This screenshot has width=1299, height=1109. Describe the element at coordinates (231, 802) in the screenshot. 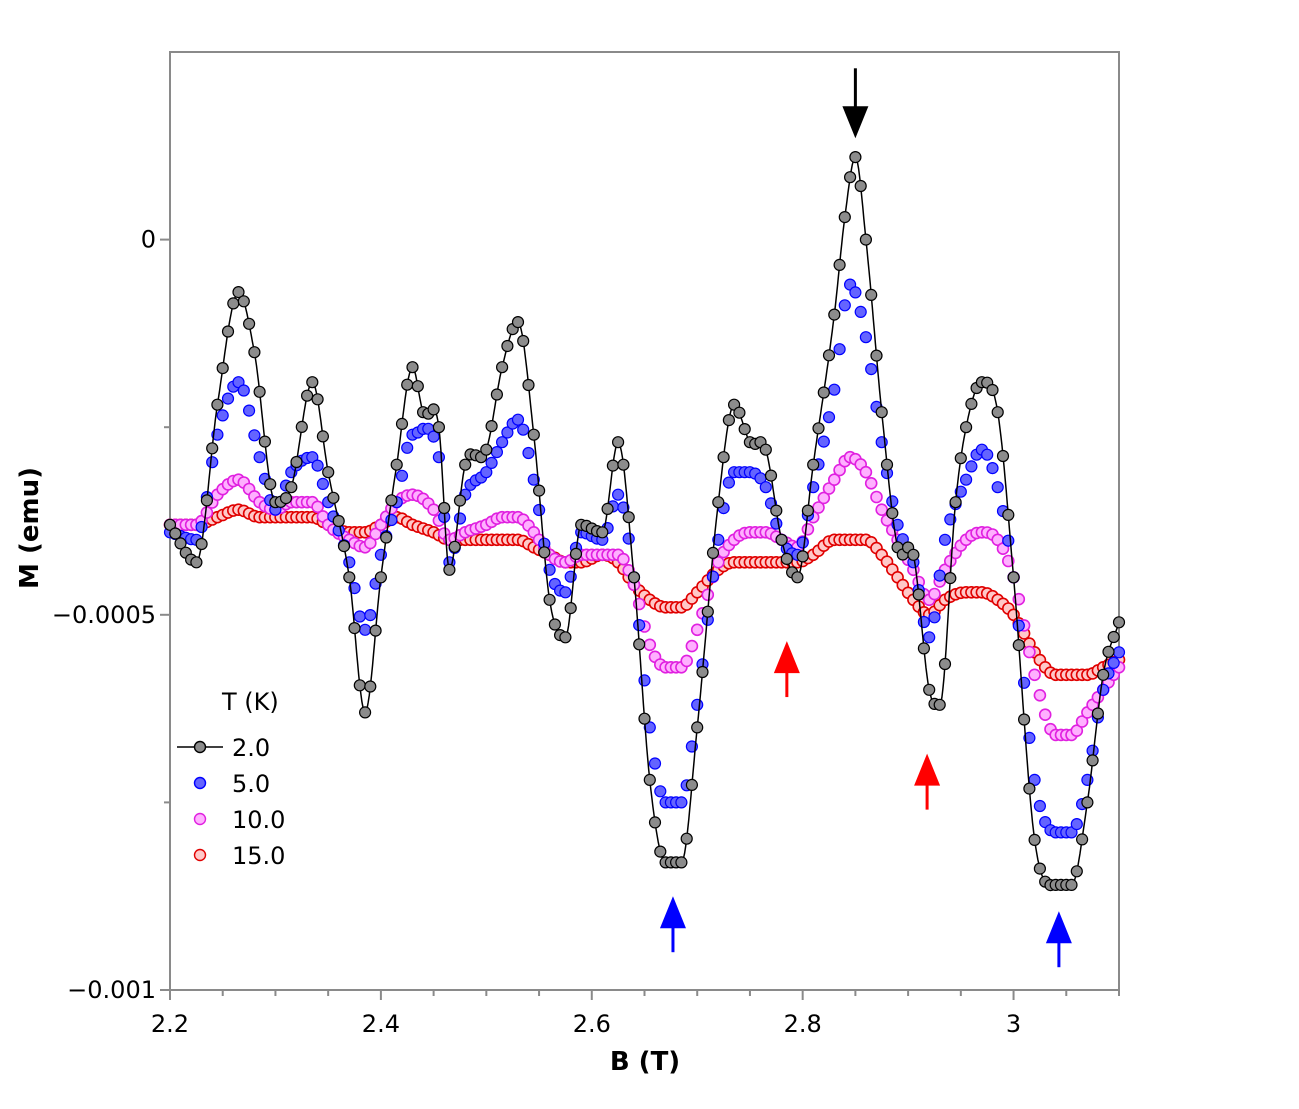

I see `legend-items: 2.0 5.0 10.0 15.0` at that location.